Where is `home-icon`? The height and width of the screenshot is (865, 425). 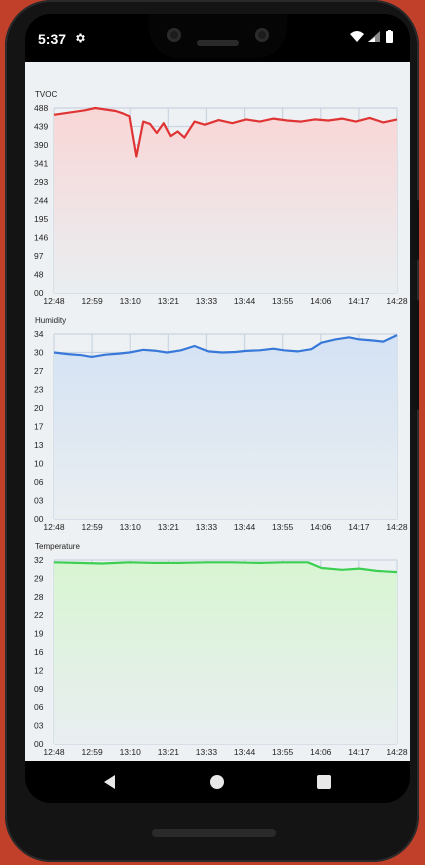
home-icon is located at coordinates (217, 782).